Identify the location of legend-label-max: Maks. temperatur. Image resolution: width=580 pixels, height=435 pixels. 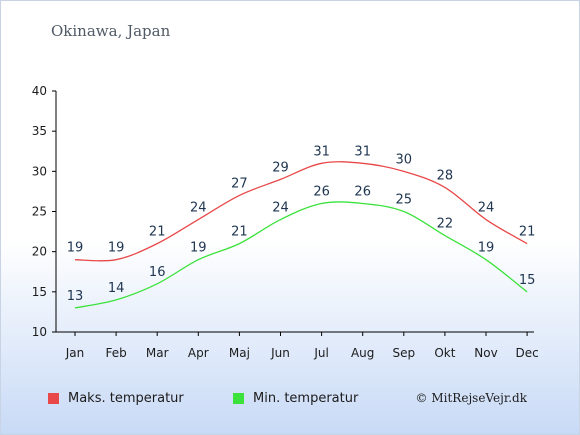
(126, 398).